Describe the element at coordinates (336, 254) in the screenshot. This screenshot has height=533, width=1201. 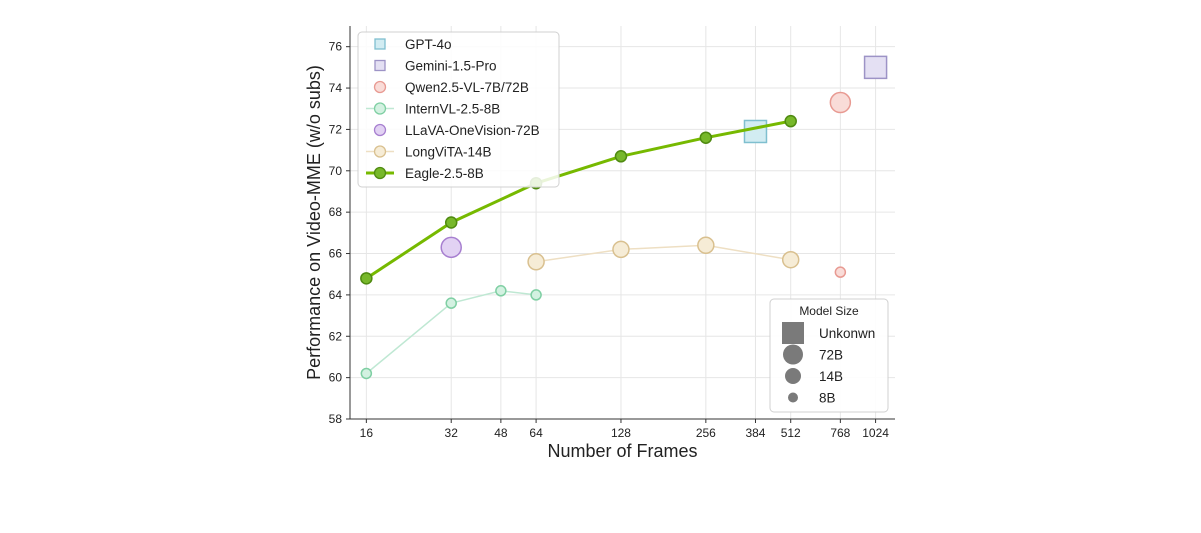
I see `y-tick-label: 66` at that location.